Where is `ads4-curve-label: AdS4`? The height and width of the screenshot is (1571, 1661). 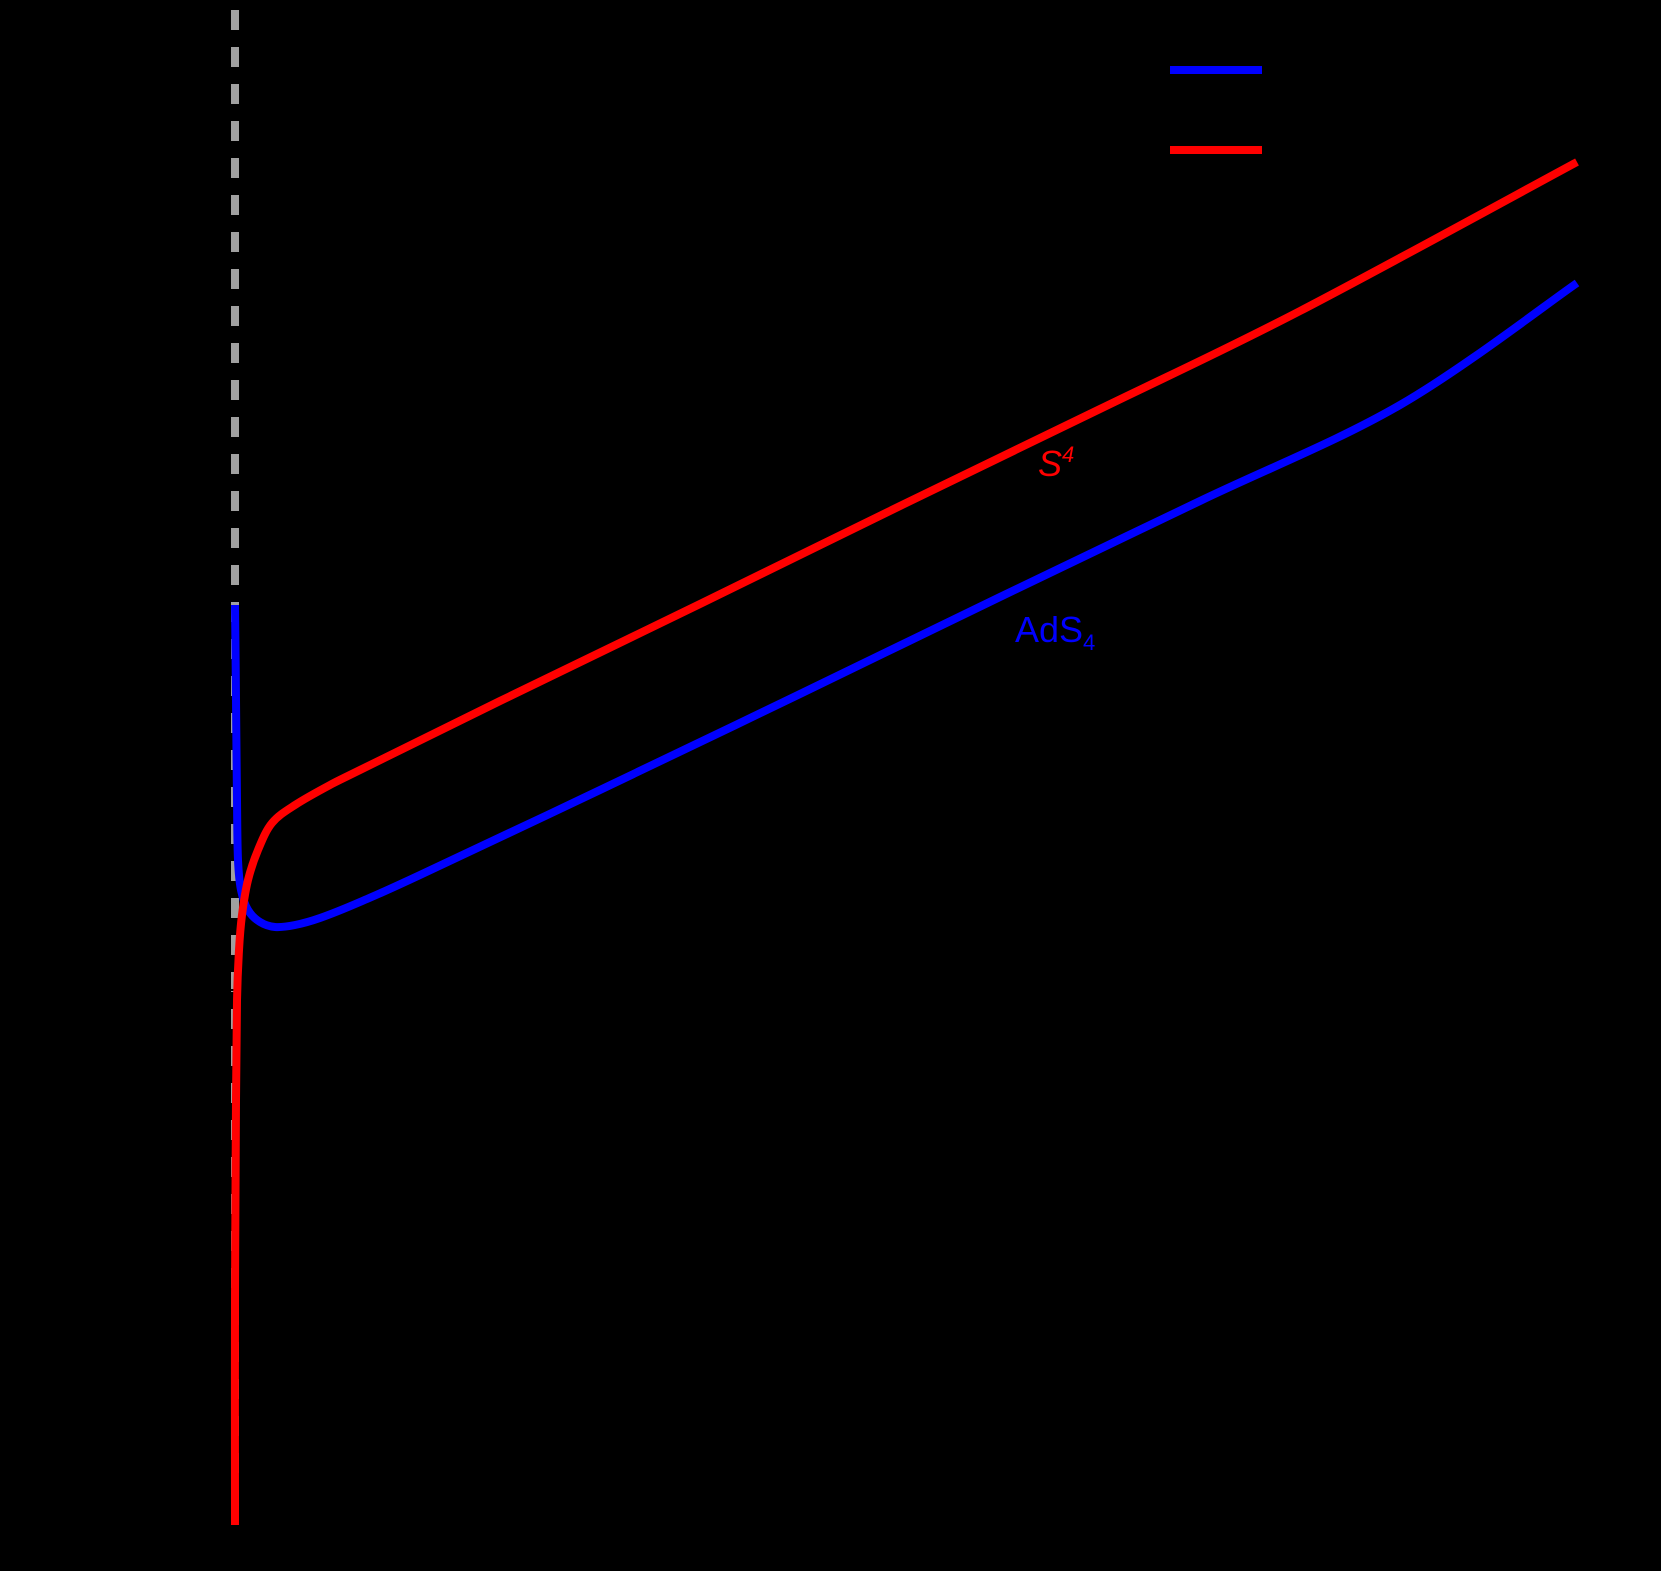 ads4-curve-label: AdS4 is located at coordinates (1055, 633).